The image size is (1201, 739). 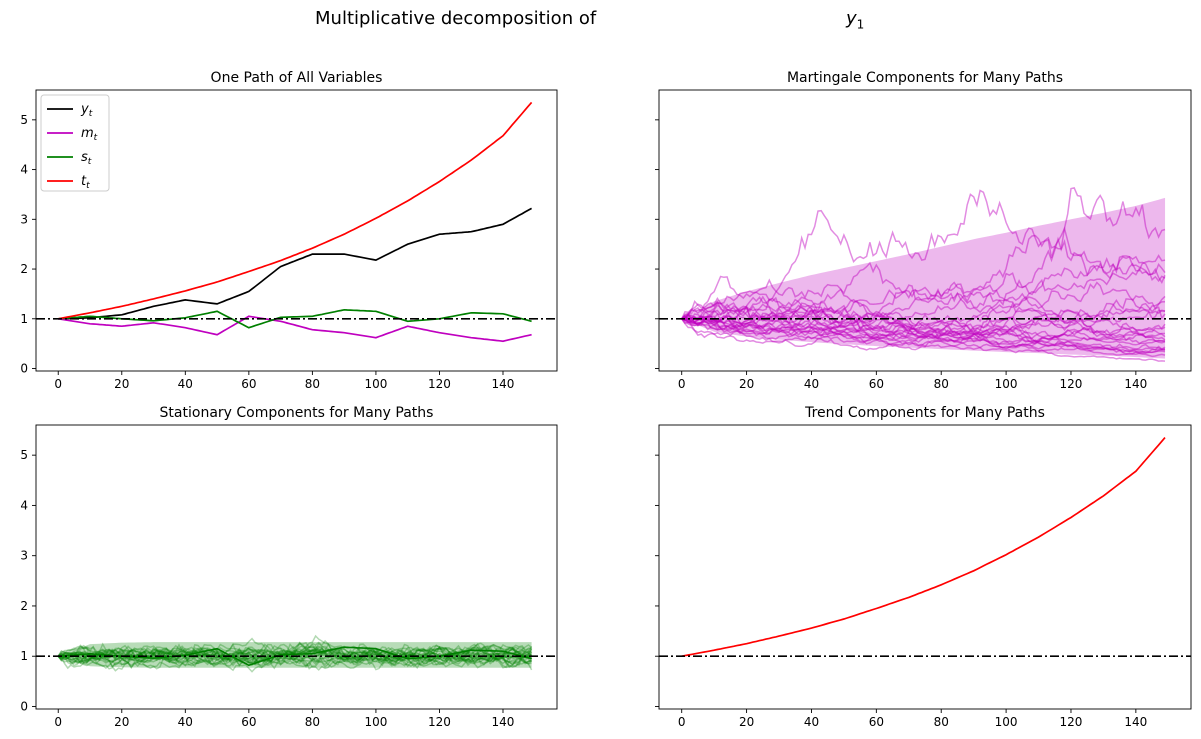 I want to click on legend-label: st, so click(x=86, y=158).